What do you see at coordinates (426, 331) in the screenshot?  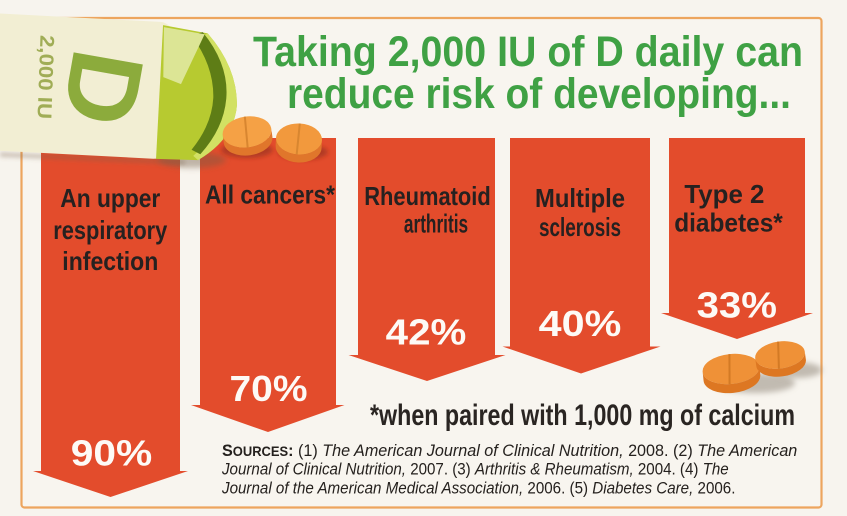 I see `svg-text: 42%` at bounding box center [426, 331].